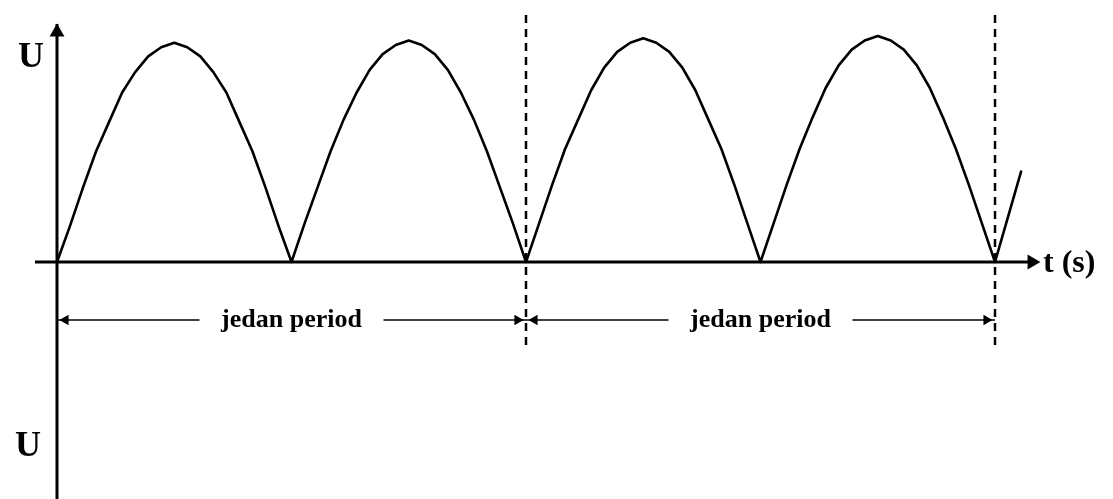 This screenshot has height=499, width=1113. Describe the element at coordinates (1069, 261) in the screenshot. I see `x-axis-title: t (s)` at that location.